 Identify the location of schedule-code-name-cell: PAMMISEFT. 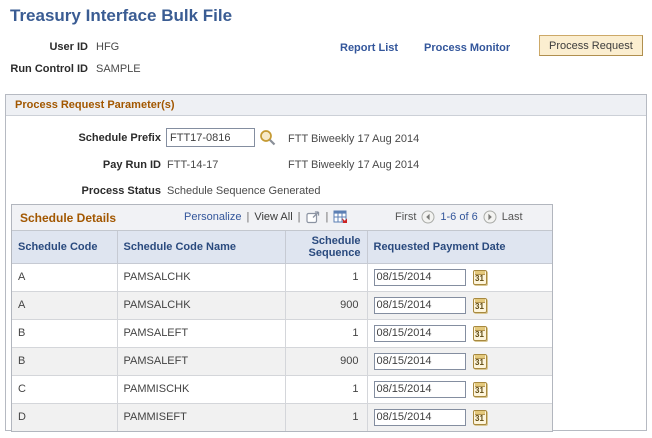
(201, 417).